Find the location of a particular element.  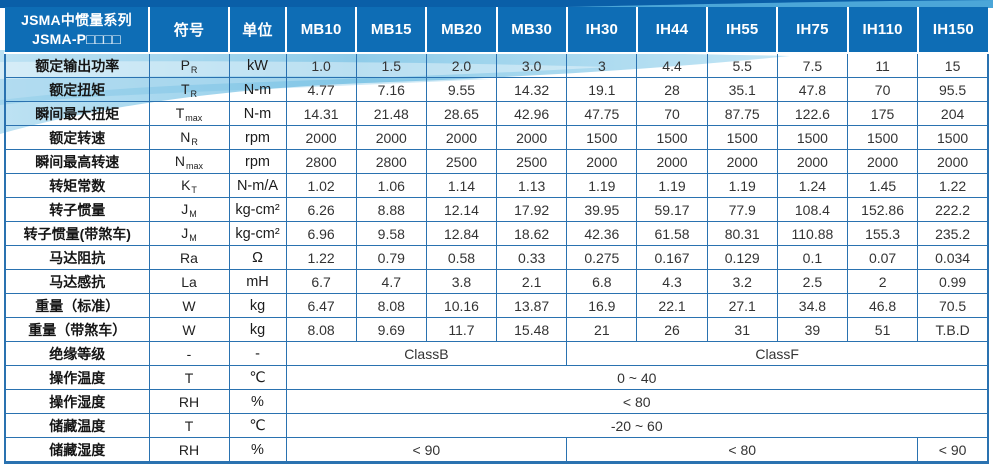

value-cell: 2500 is located at coordinates (461, 161).